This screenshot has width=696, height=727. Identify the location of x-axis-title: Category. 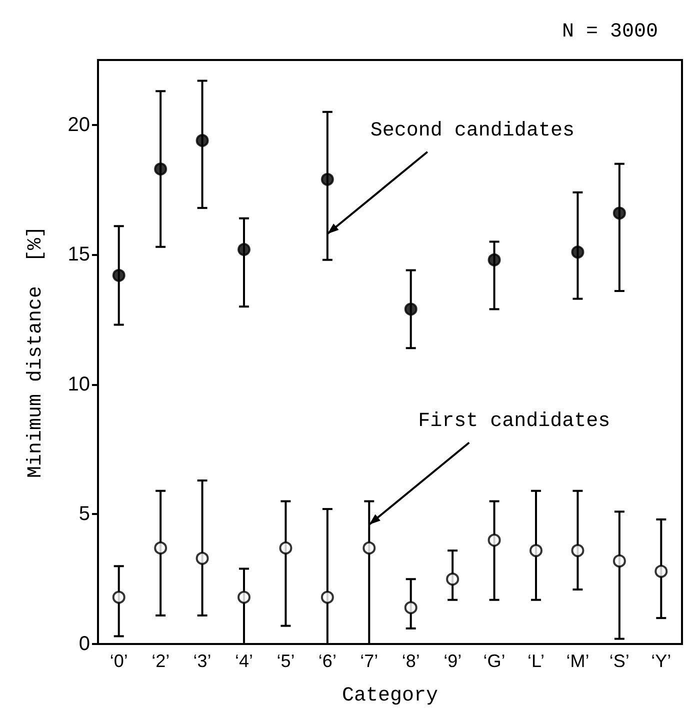
(390, 696).